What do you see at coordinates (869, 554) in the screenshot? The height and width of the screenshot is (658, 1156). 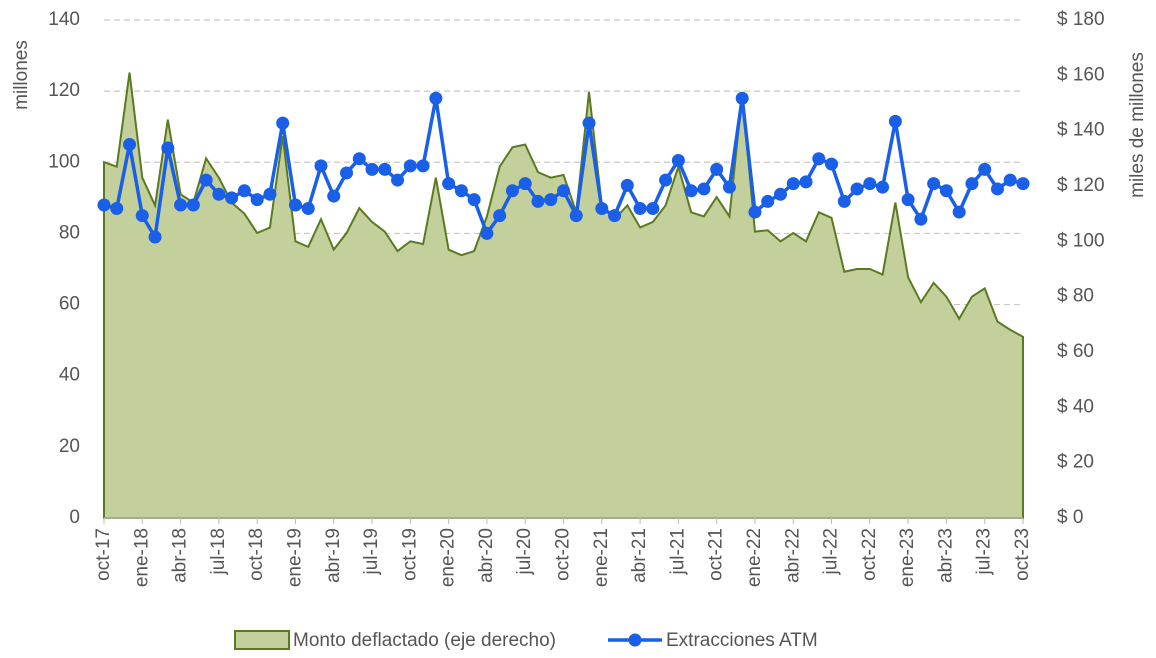 I see `x-tick-label: oct-22` at bounding box center [869, 554].